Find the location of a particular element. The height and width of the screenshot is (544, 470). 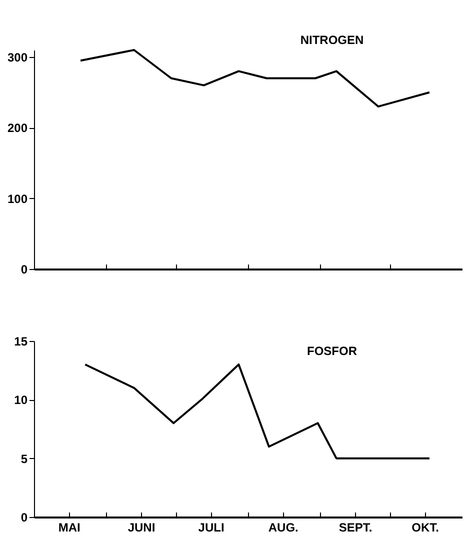

x-tick-label: AUG. is located at coordinates (283, 527).